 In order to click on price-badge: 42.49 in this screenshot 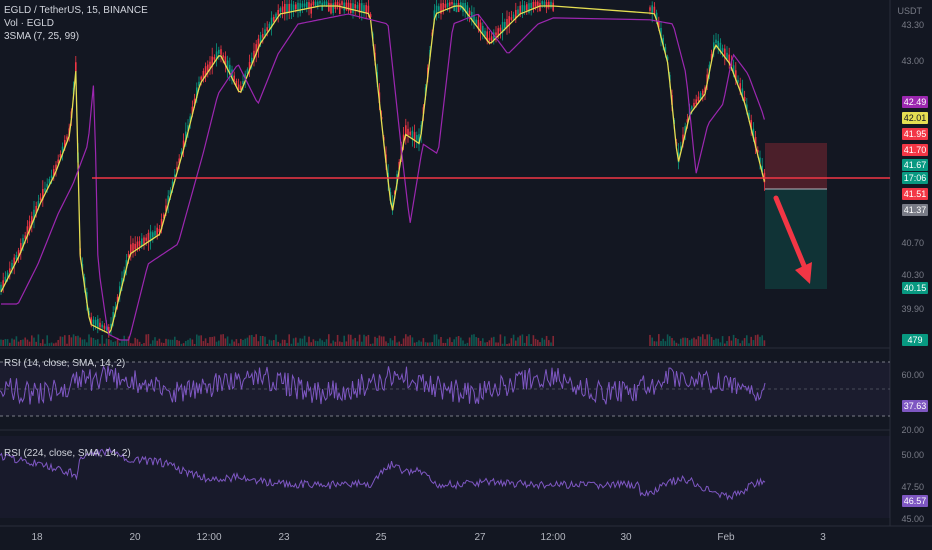, I will do `click(915, 102)`.